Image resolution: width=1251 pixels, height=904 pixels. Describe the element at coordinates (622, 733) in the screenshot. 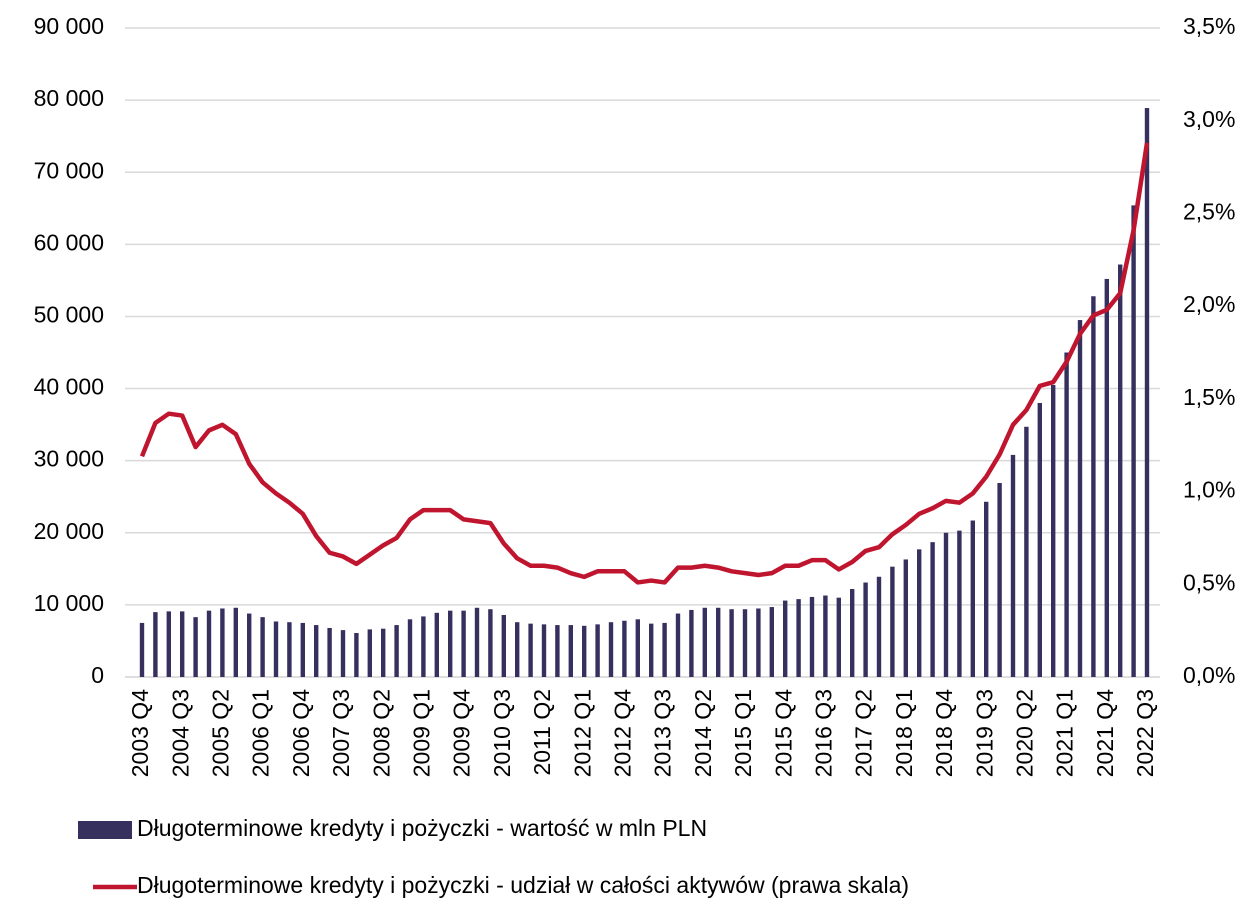

I see `x-tick-label: 2012 Q4` at that location.